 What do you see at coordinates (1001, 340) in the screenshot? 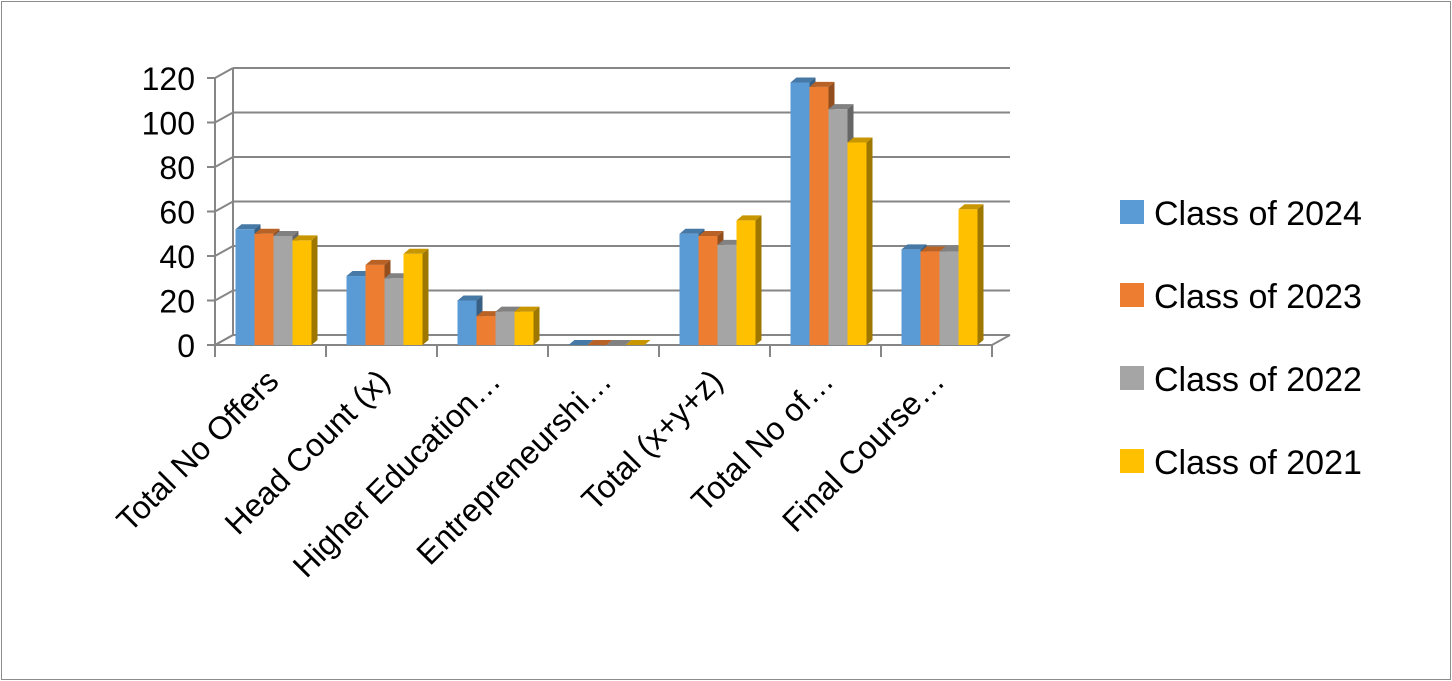
I see `floor-right-edge` at bounding box center [1001, 340].